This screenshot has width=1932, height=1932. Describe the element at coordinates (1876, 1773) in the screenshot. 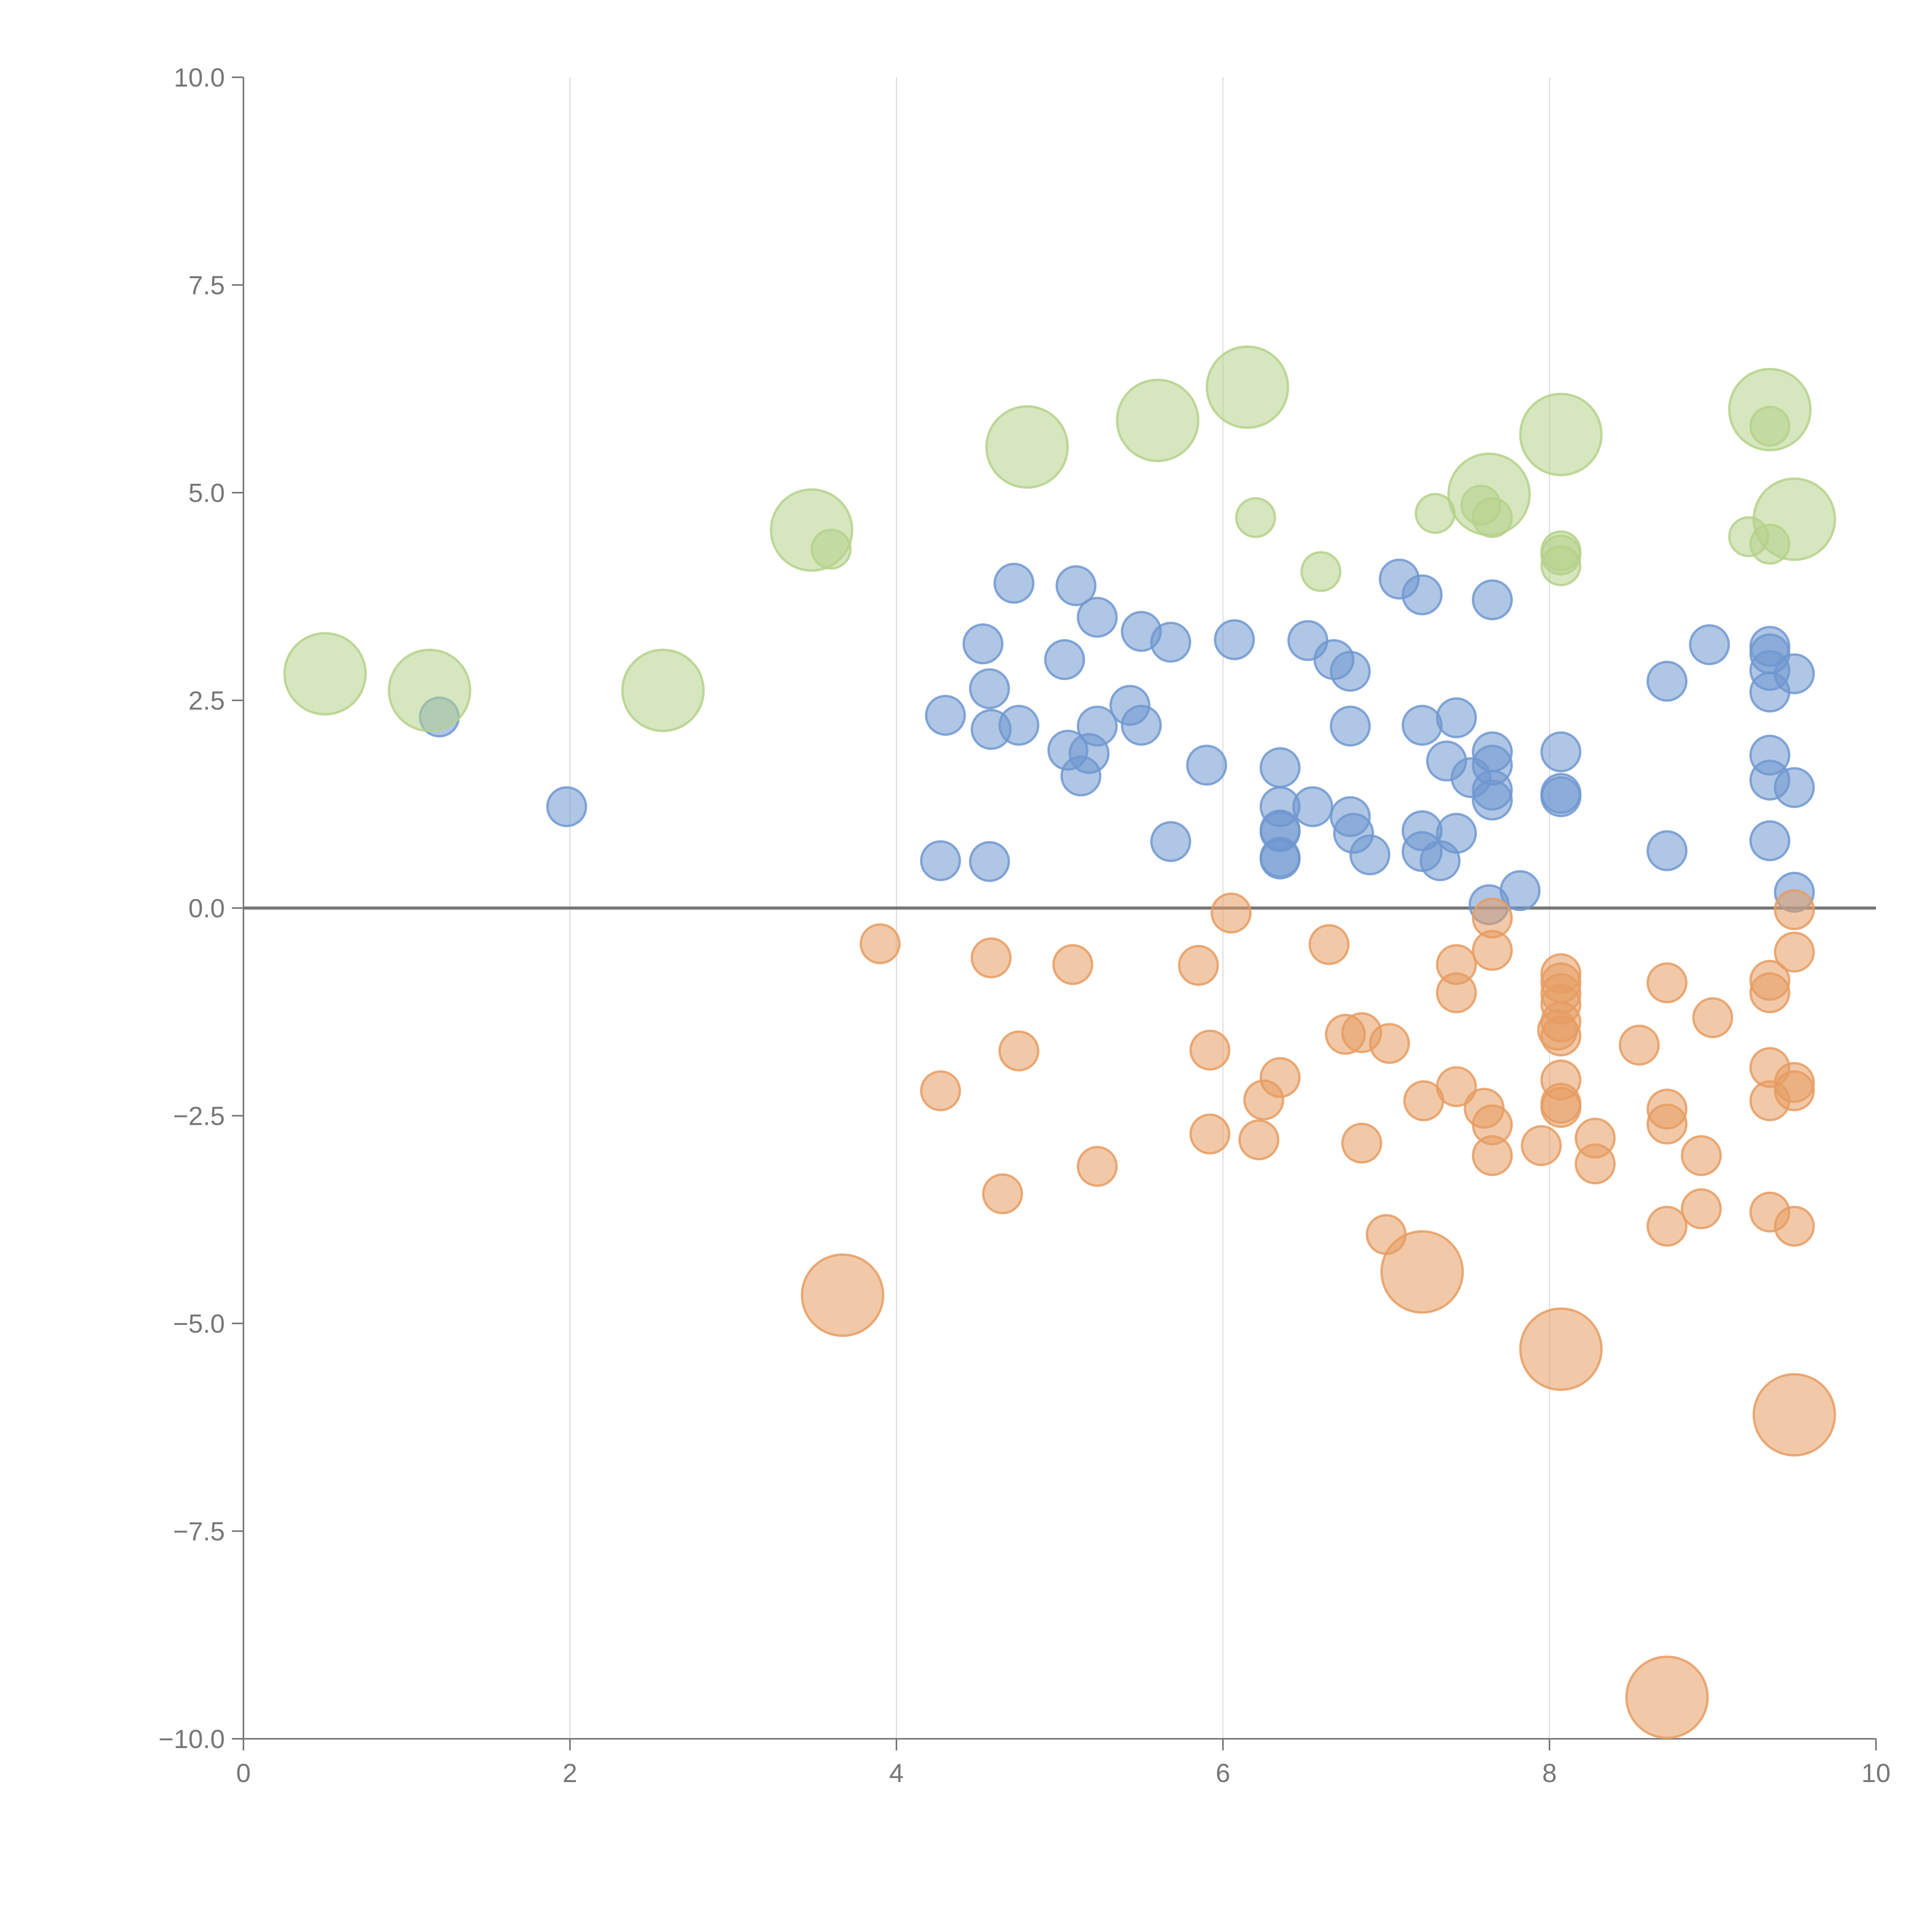

I see `x-tick-label: 10` at that location.